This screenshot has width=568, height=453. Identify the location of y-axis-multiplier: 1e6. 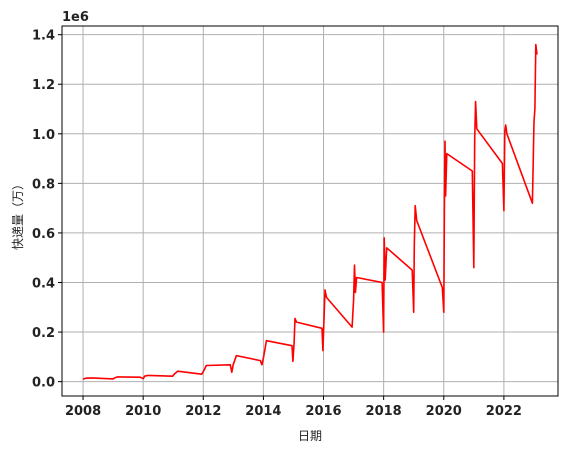
(75, 17).